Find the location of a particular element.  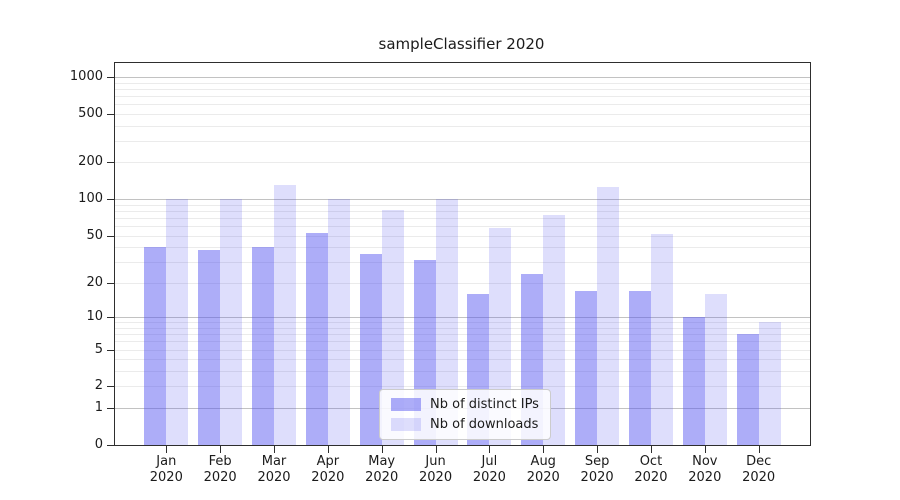

legend-item-distinct-ips: Nb of distinct IPs is located at coordinates (465, 404).